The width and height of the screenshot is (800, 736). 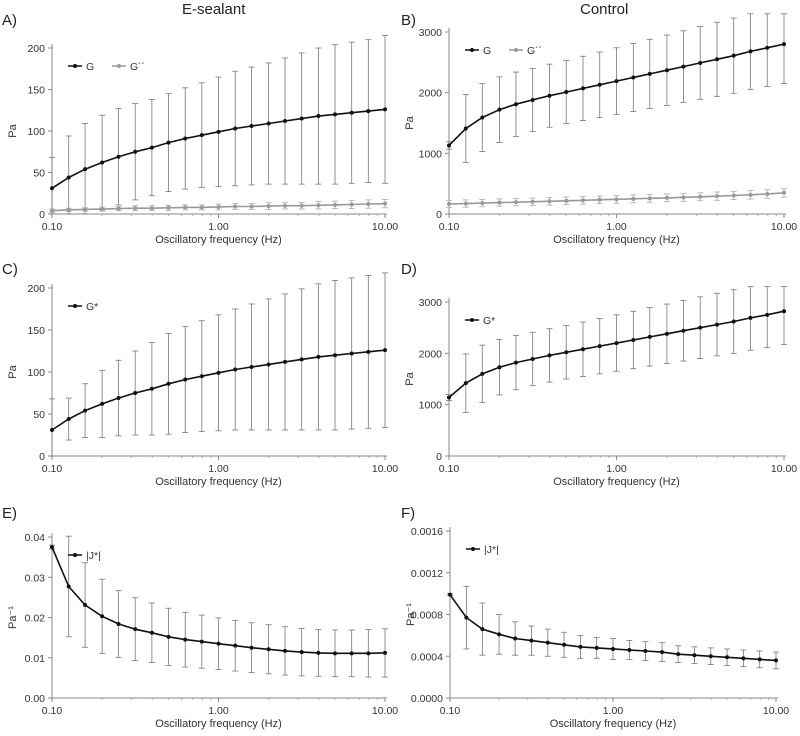 I want to click on chart-e-series-0-legend-label: |J*|, so click(x=93, y=556).